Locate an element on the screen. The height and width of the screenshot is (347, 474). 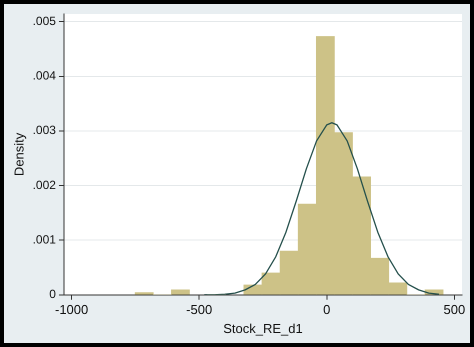
y-tick-label: .001 is located at coordinates (44, 239).